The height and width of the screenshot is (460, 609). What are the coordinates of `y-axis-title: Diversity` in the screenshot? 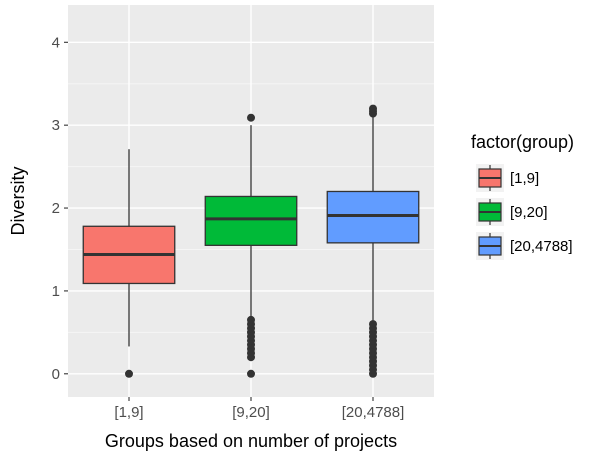 It's located at (18, 200).